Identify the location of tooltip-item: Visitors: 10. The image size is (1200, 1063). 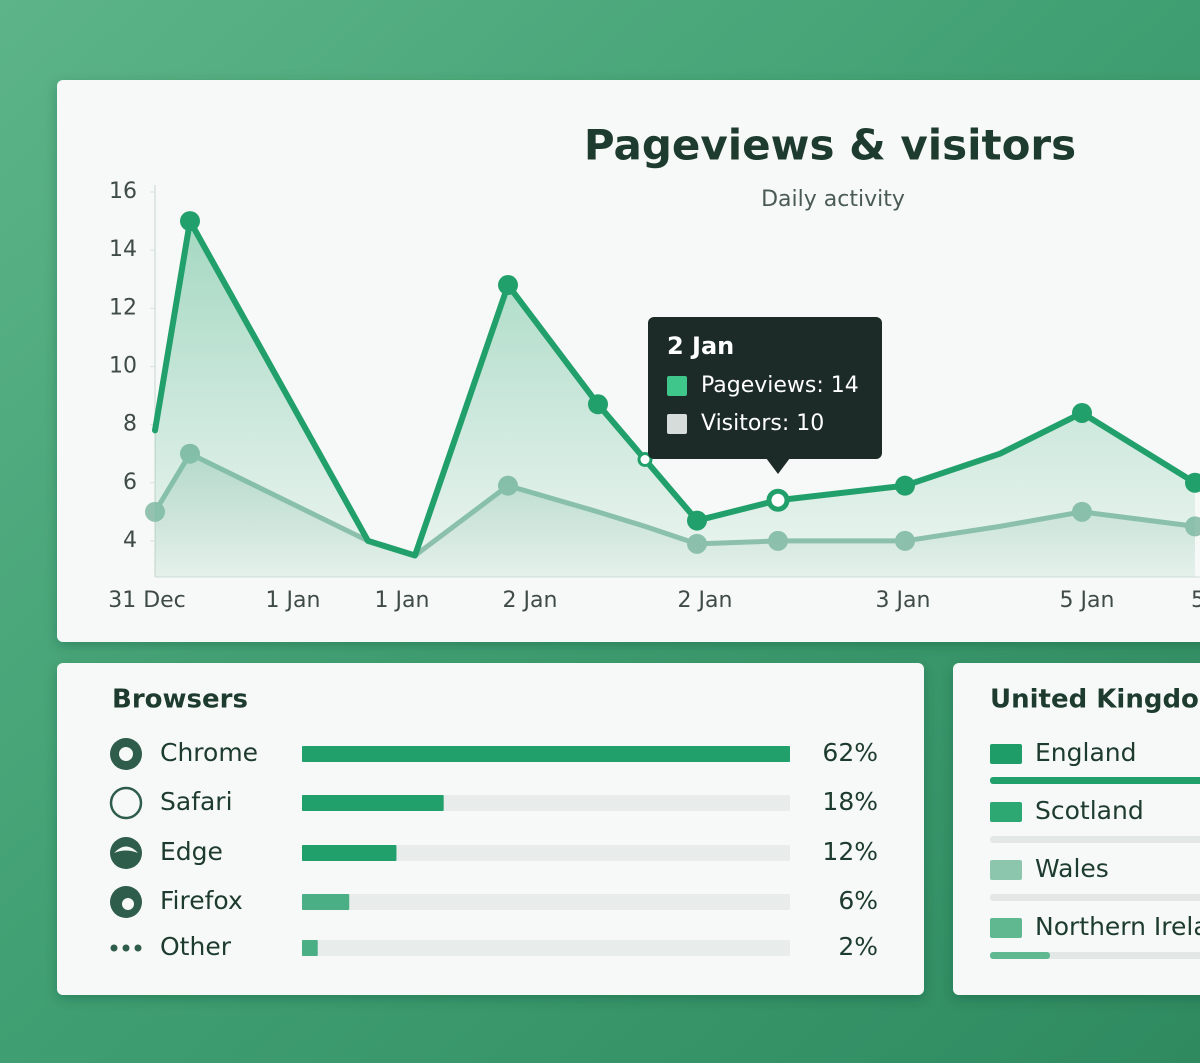
(762, 423).